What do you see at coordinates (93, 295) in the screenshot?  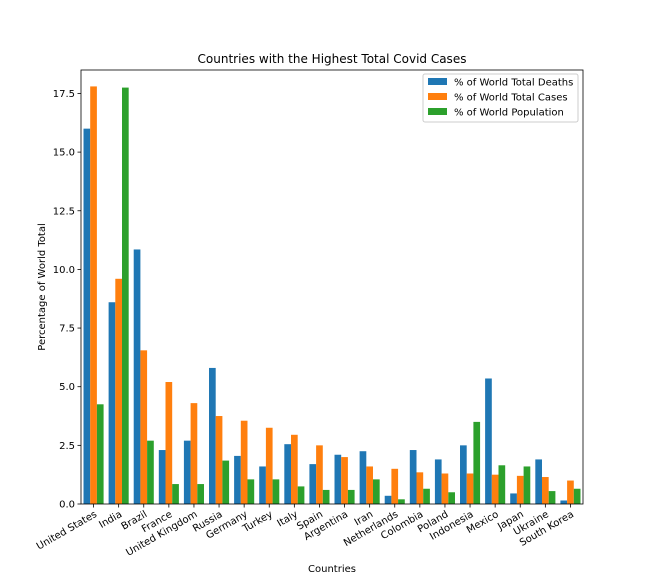 I see `bar-2-united-states` at bounding box center [93, 295].